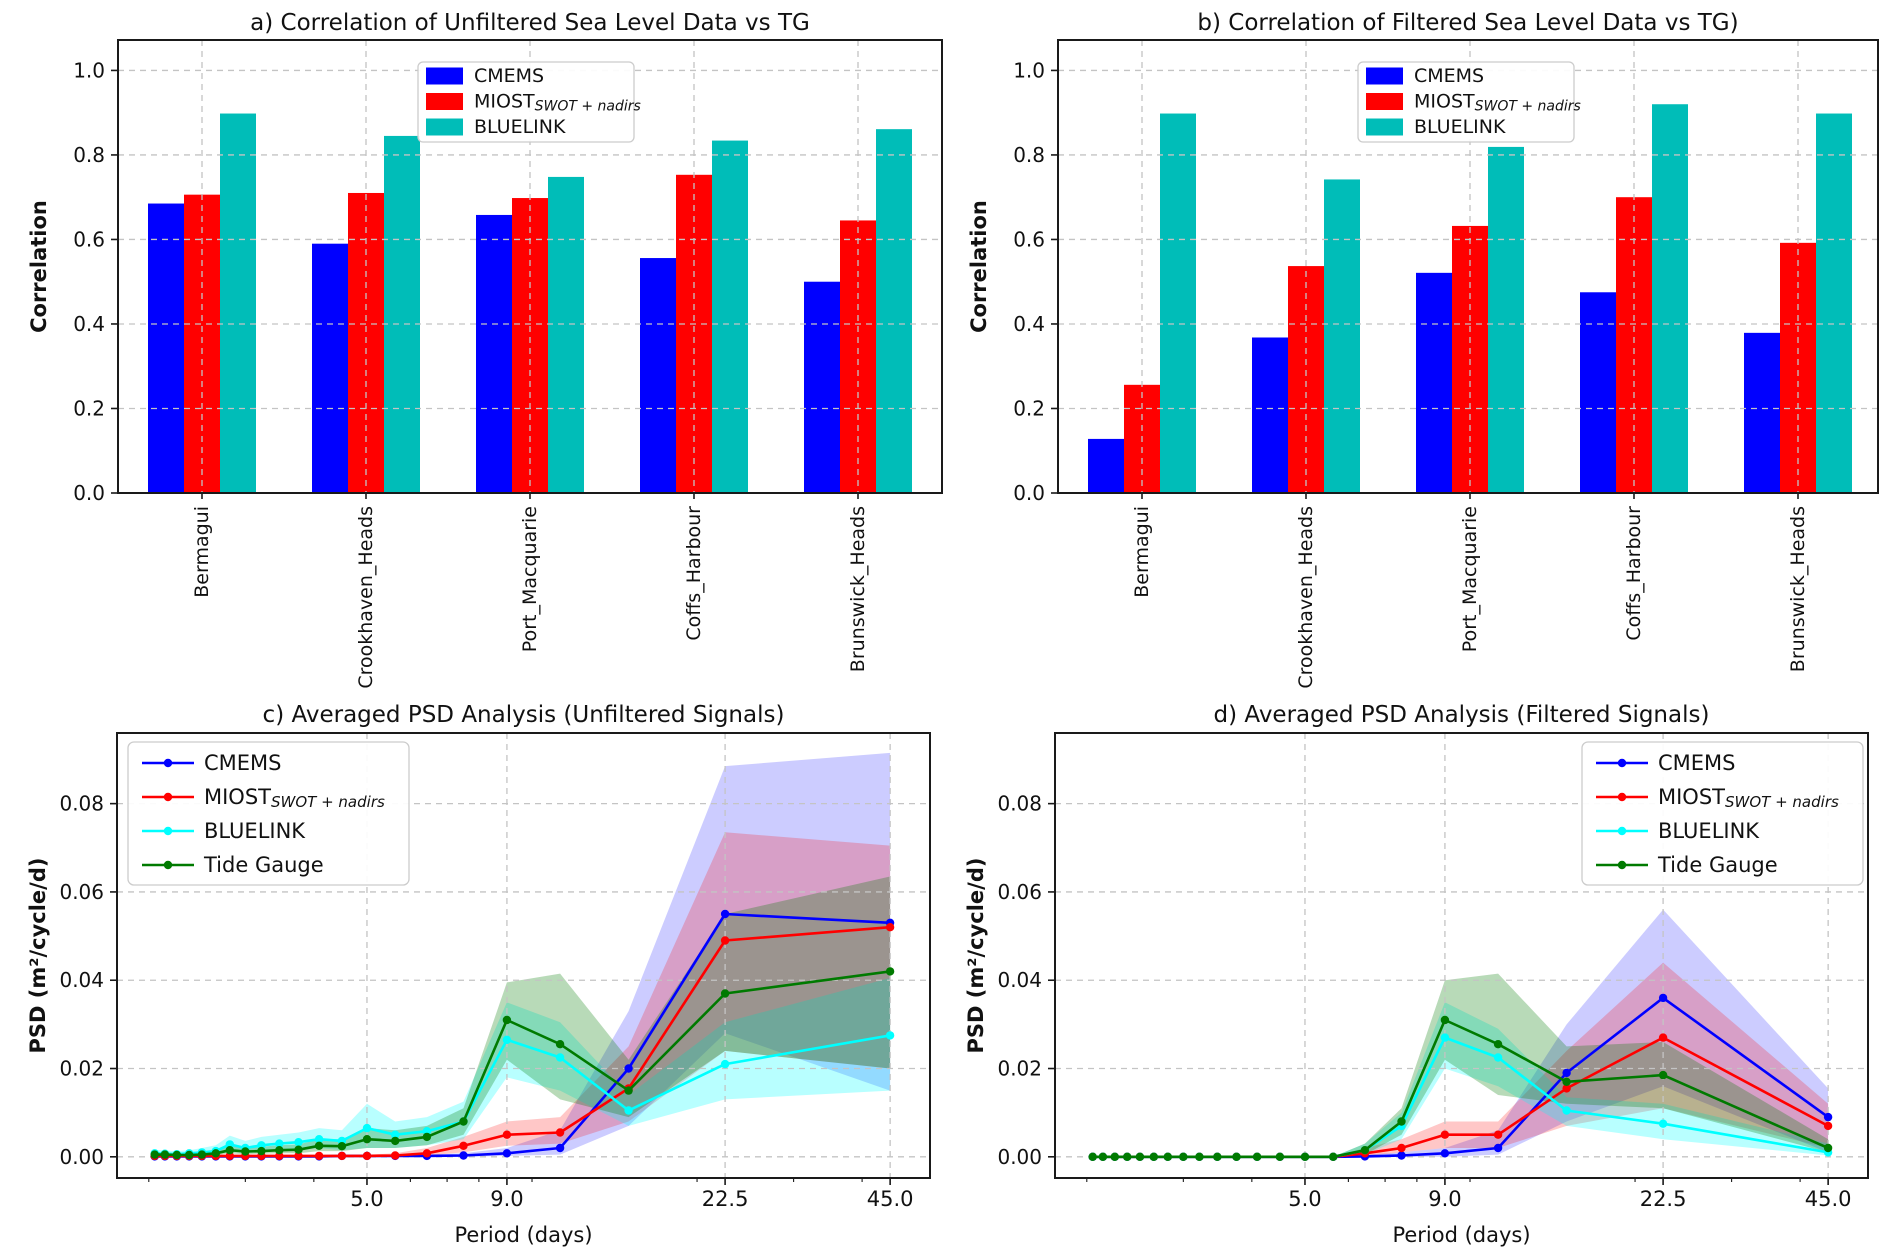  I want to click on bar-cmems-port-macquarie, so click(494, 353).